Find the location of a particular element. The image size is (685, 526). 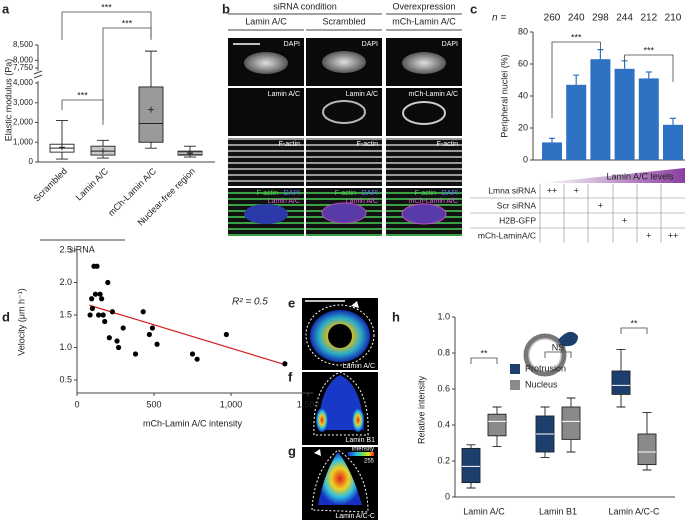

y-tick-label: 1,000 is located at coordinates (23, 141).